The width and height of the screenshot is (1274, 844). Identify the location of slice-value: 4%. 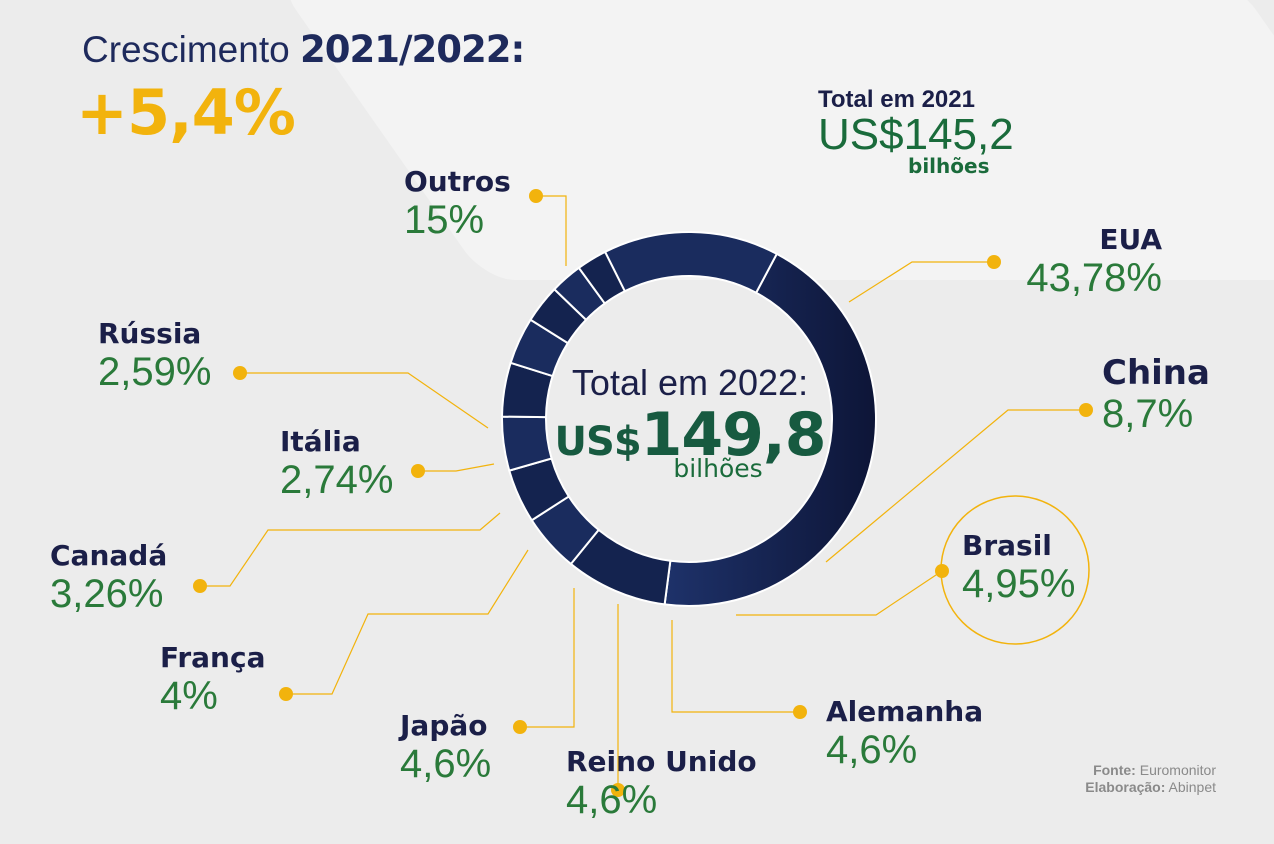
(189, 696).